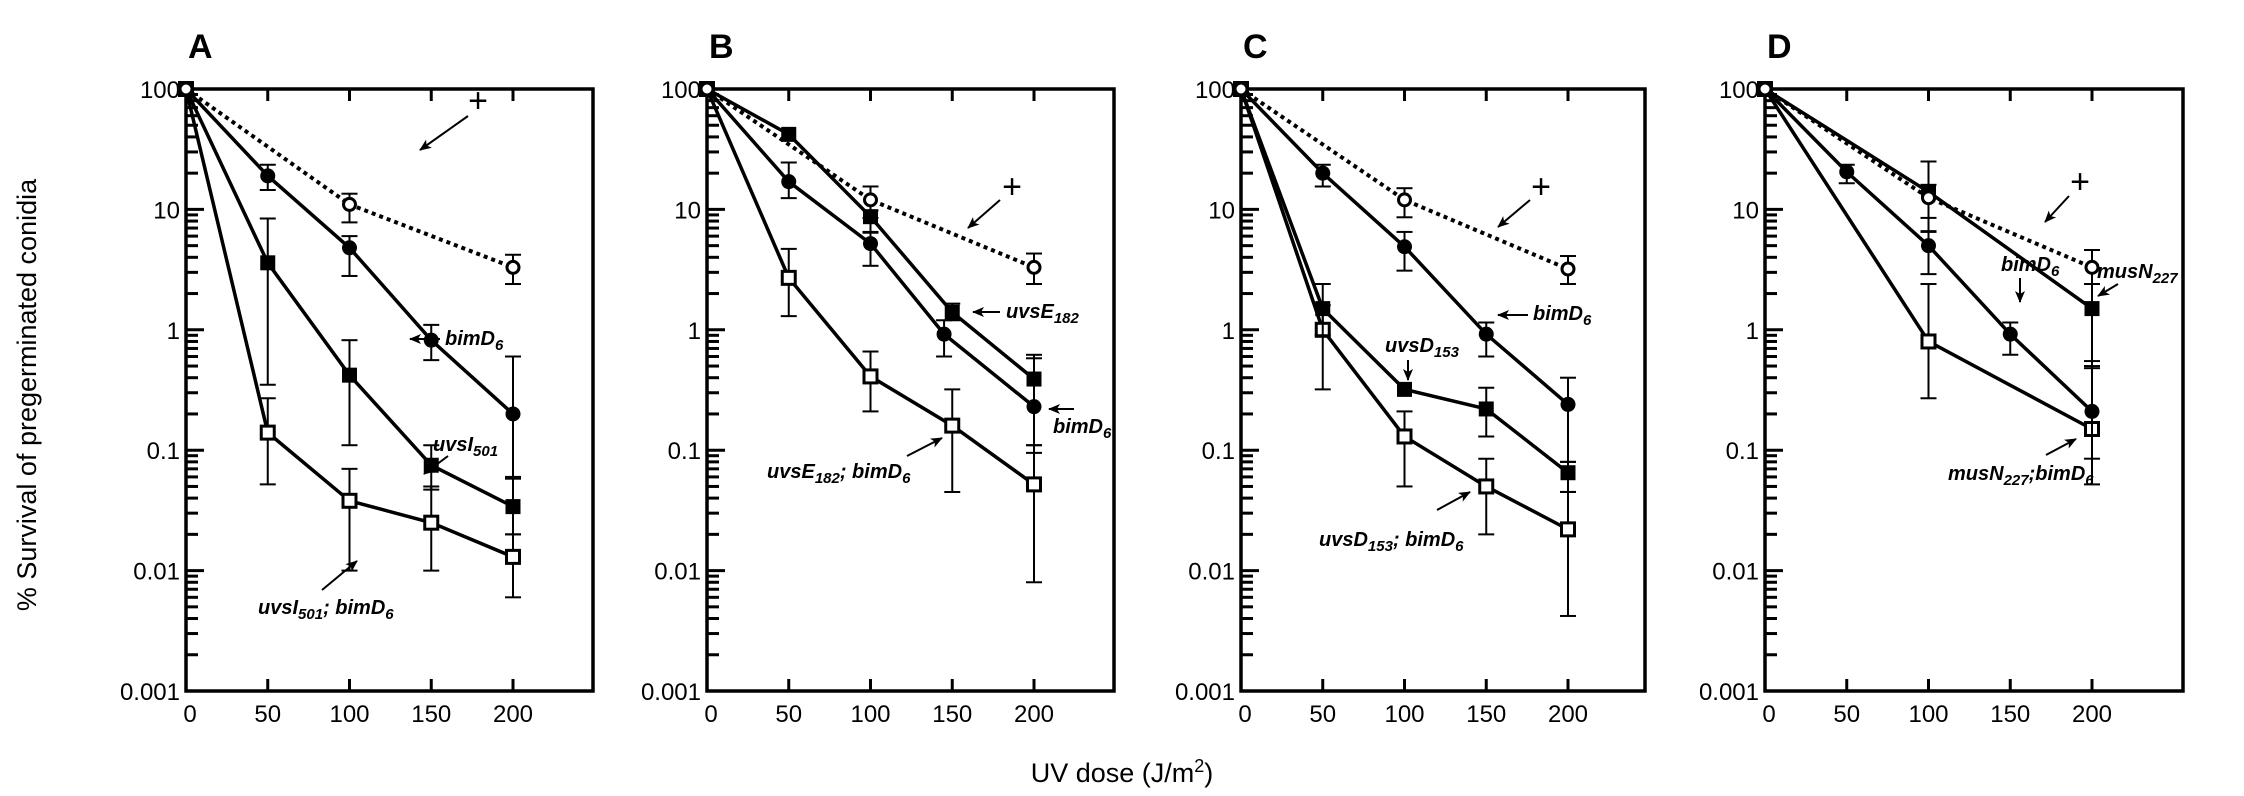 The height and width of the screenshot is (796, 2244). I want to click on panel-letter: C, so click(1255, 47).